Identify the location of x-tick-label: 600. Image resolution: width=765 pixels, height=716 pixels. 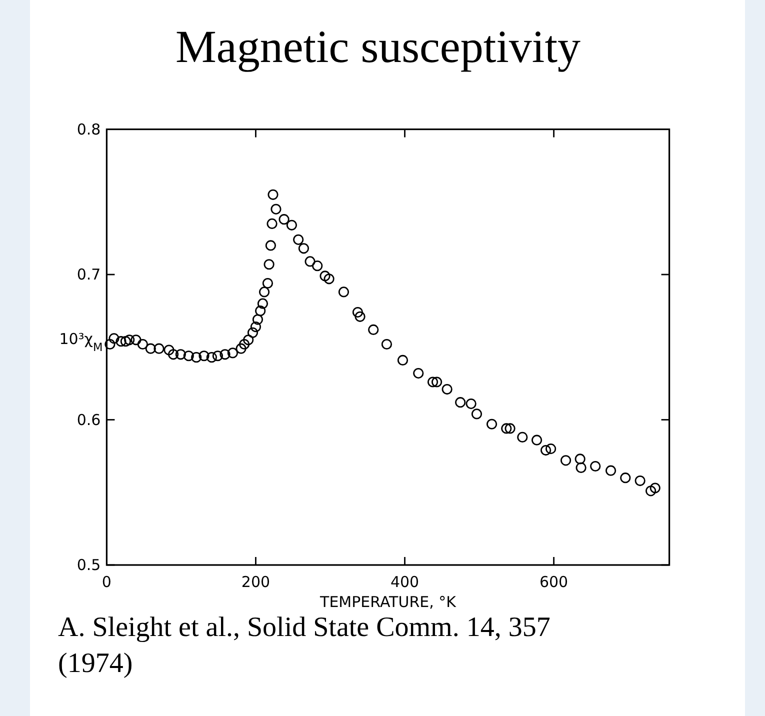
(553, 582).